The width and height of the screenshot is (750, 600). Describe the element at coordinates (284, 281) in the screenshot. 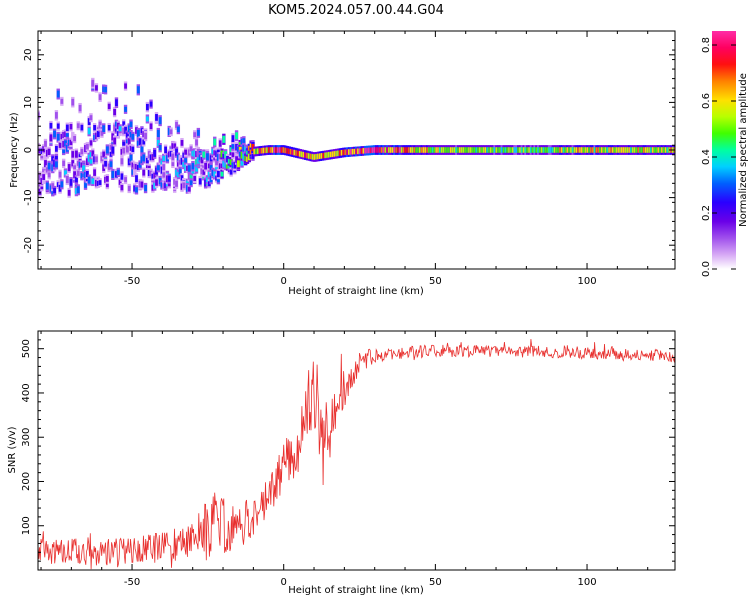

I see `x-tick-label: 0` at that location.